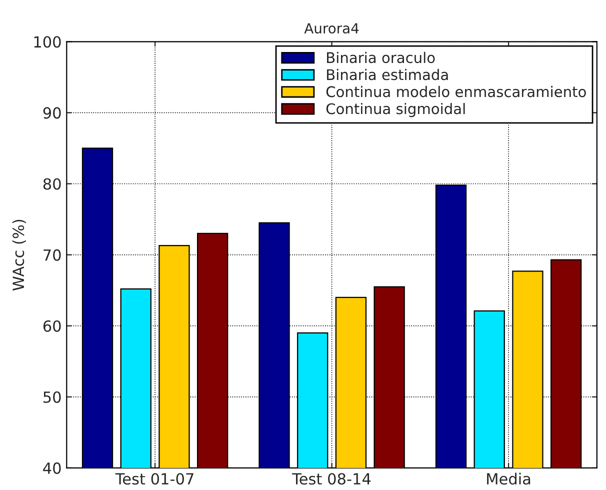  Describe the element at coordinates (52, 255) in the screenshot. I see `y-tick-label: 70` at that location.